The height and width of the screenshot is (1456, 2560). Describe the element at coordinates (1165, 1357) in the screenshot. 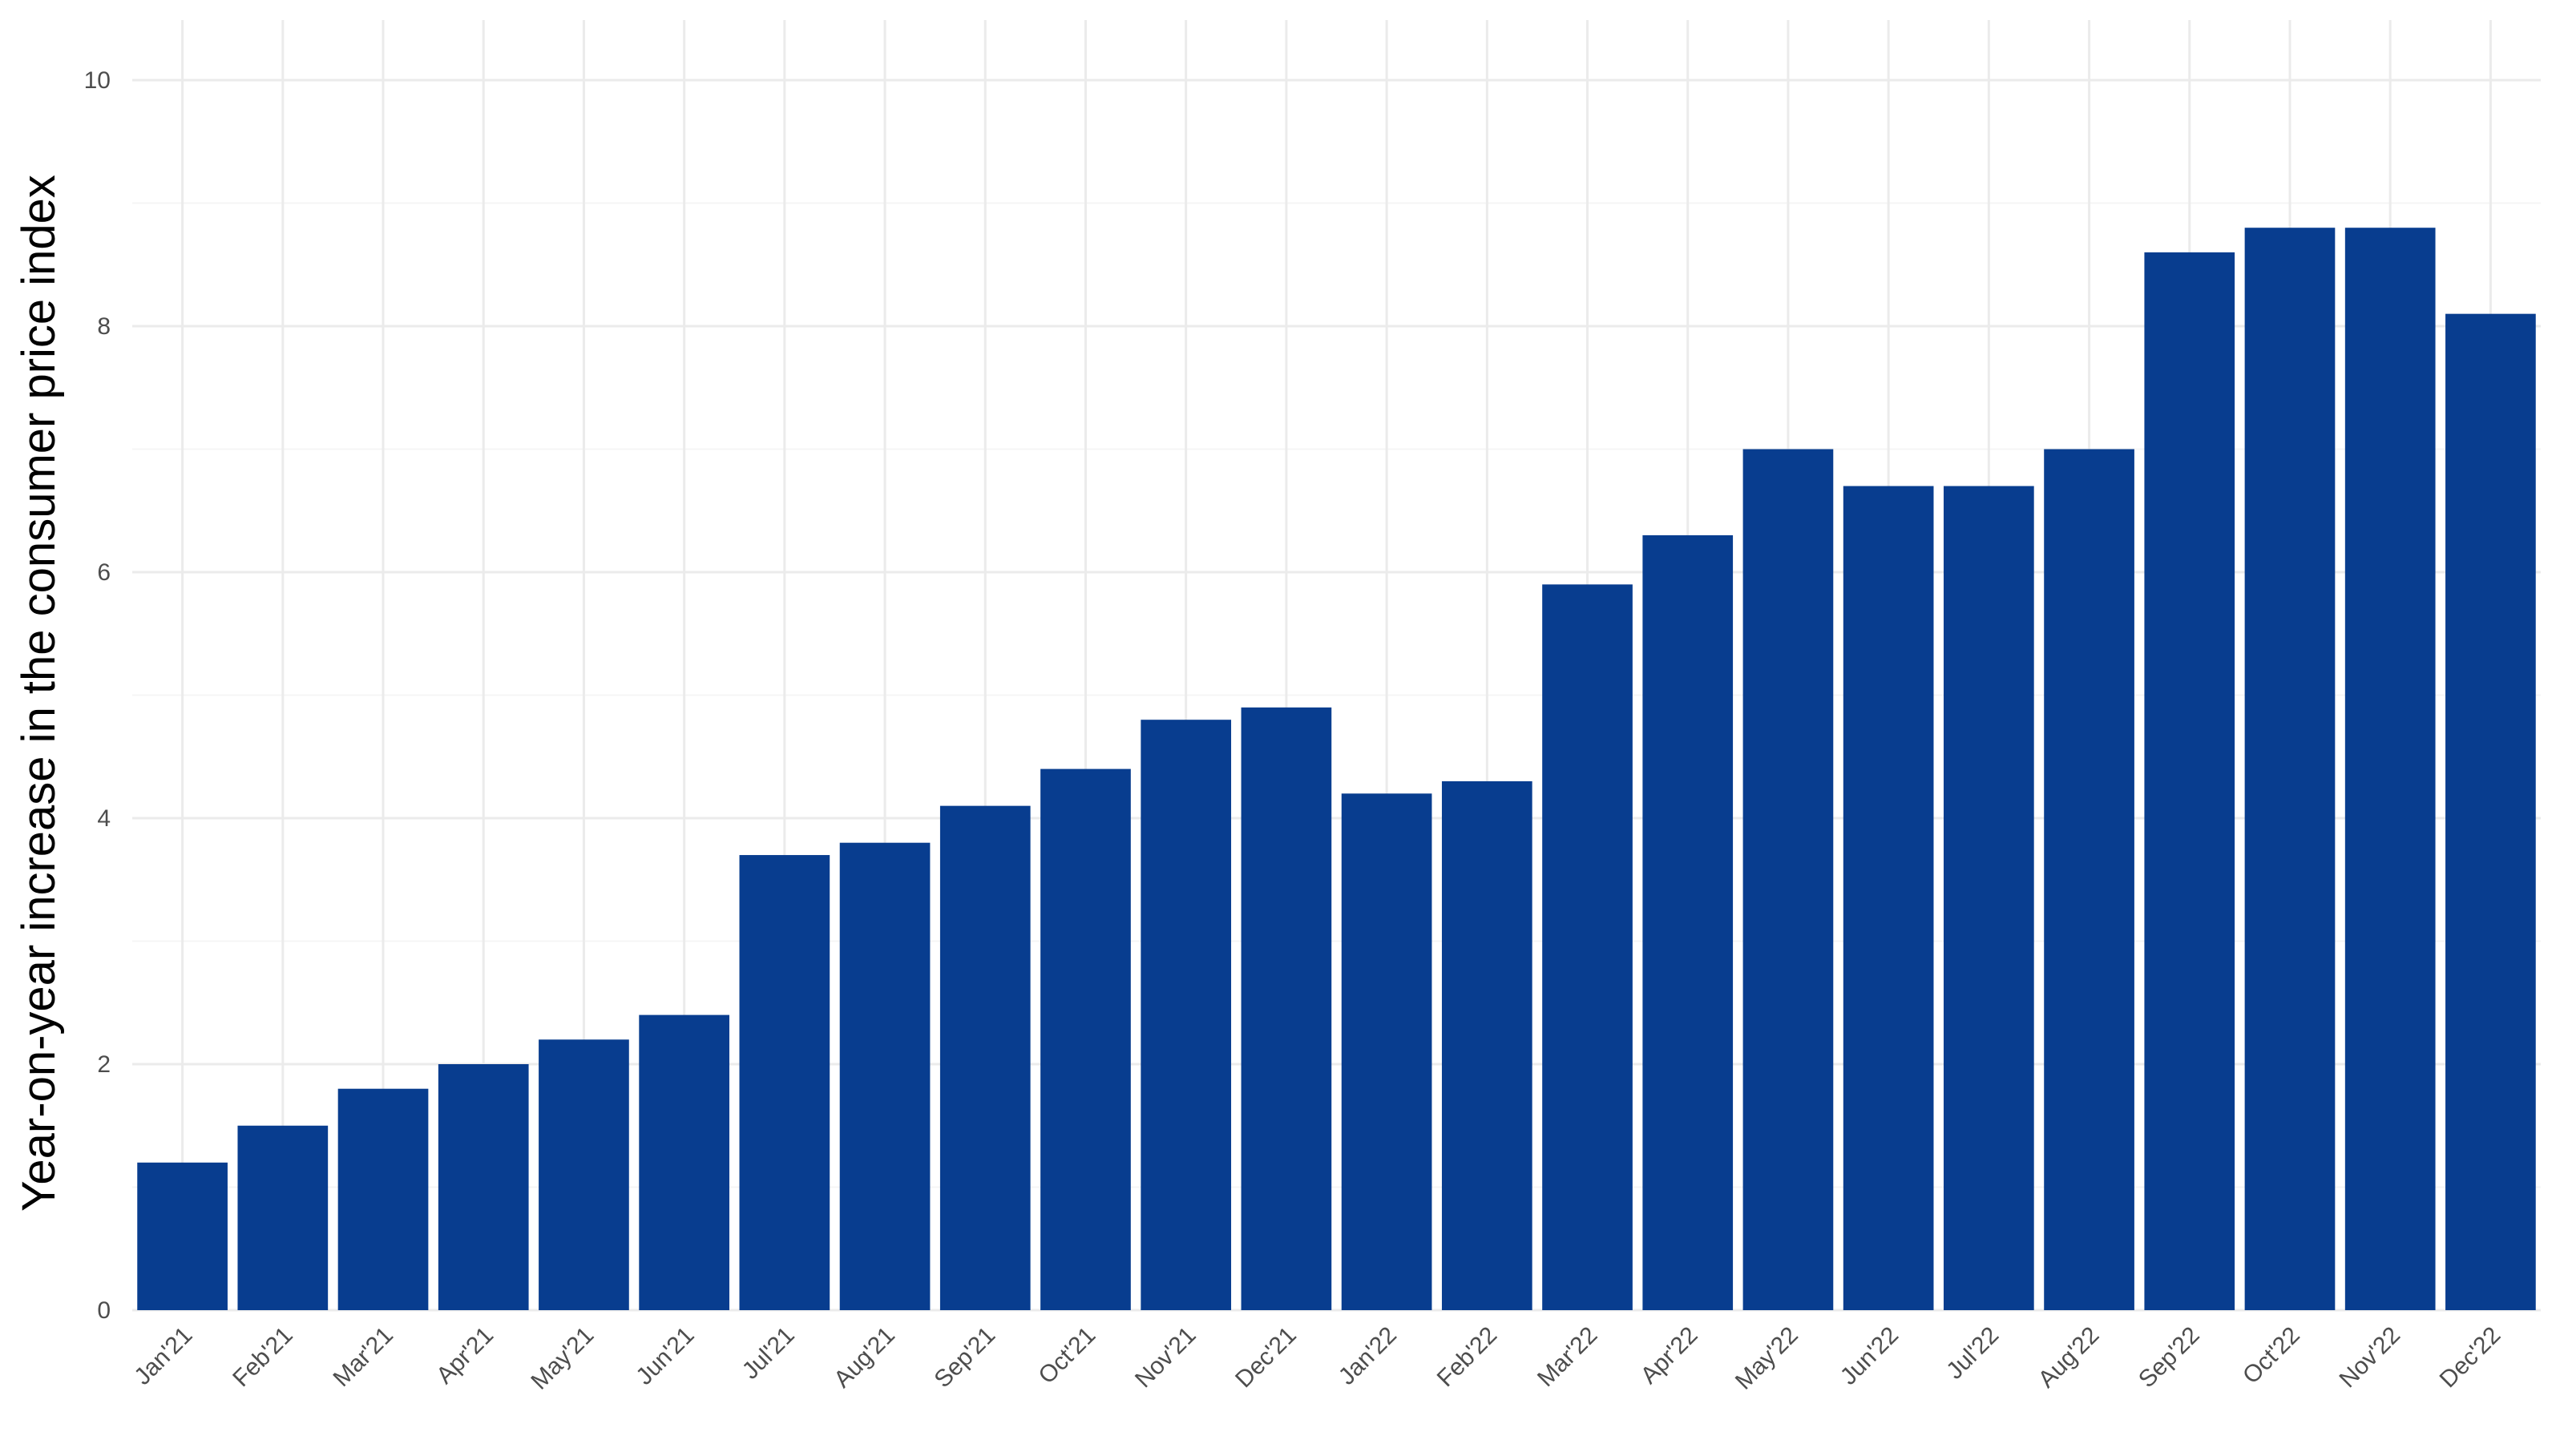

I see `x-tick-label: Nov'21` at that location.